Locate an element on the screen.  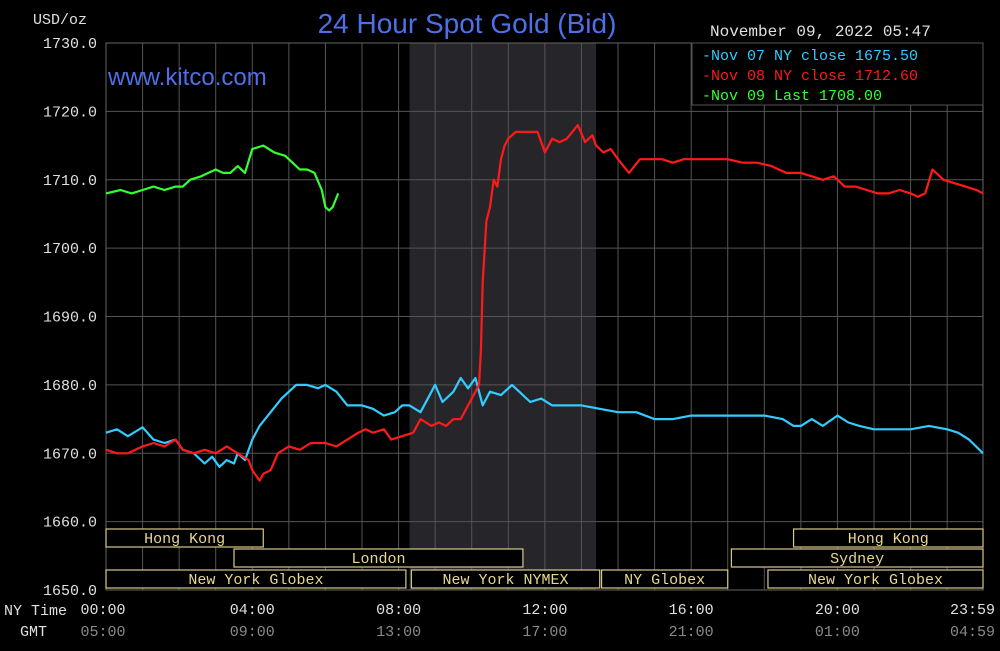
y-tick-label: 1730.0 is located at coordinates (70, 44).